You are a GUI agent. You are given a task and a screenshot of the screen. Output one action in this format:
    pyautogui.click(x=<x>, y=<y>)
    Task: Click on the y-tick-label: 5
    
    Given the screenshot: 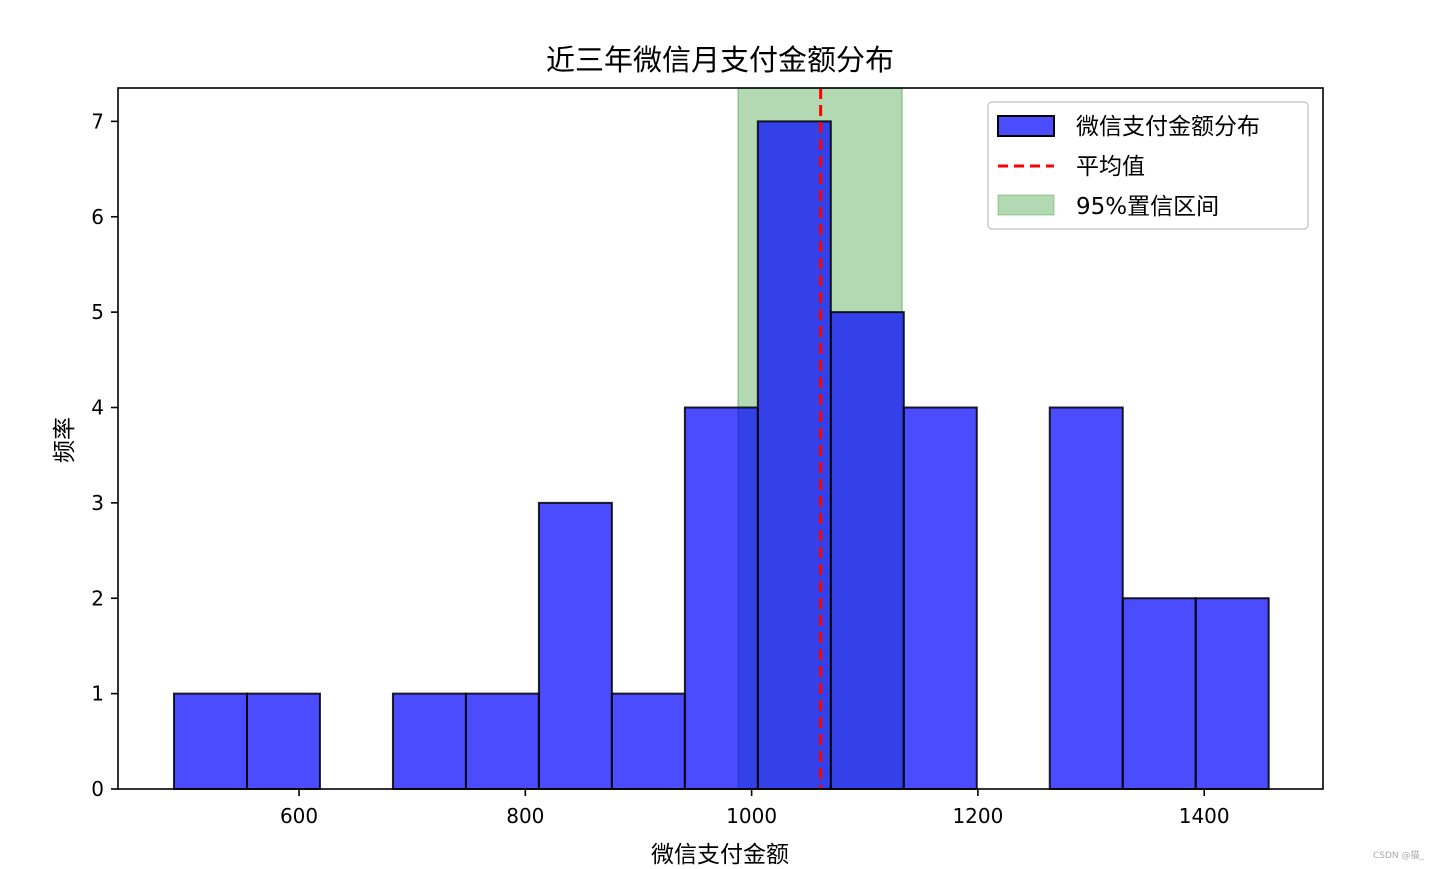 What is the action you would take?
    pyautogui.click(x=97, y=312)
    